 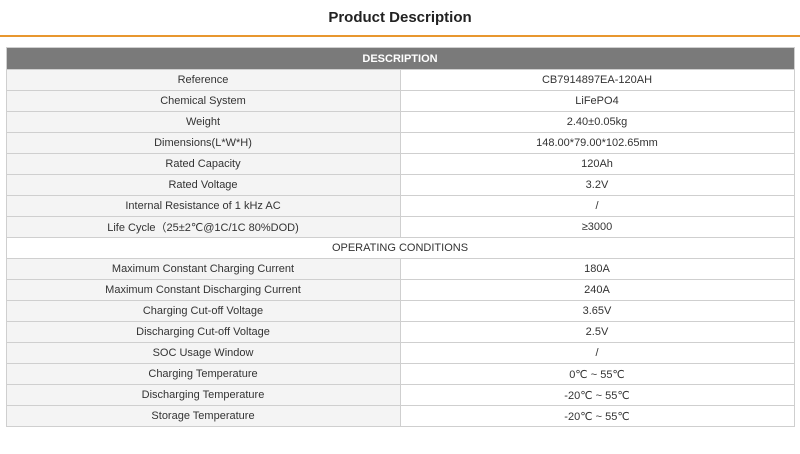 I want to click on spec-label: Chemical System, so click(x=203, y=101).